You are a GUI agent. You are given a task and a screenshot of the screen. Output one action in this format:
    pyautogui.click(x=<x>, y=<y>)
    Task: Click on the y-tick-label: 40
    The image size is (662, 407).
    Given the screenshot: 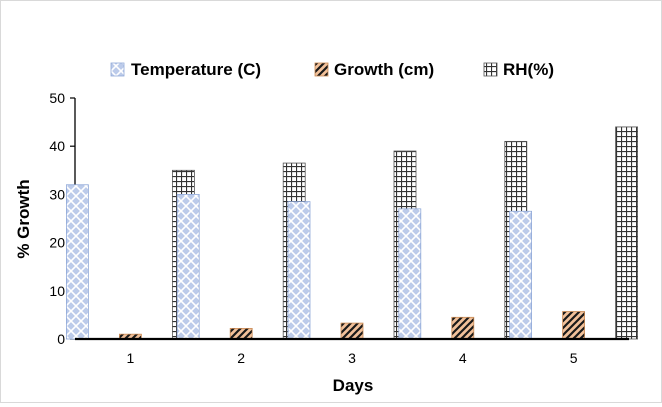 What is the action you would take?
    pyautogui.click(x=57, y=146)
    